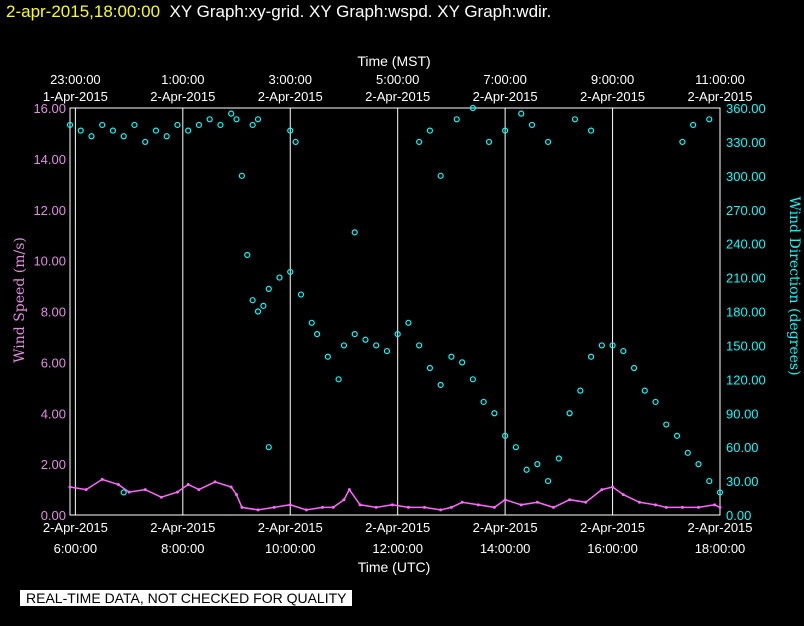 The width and height of the screenshot is (804, 626). Describe the element at coordinates (49, 210) in the screenshot. I see `left-tick-label: 12.00` at that location.